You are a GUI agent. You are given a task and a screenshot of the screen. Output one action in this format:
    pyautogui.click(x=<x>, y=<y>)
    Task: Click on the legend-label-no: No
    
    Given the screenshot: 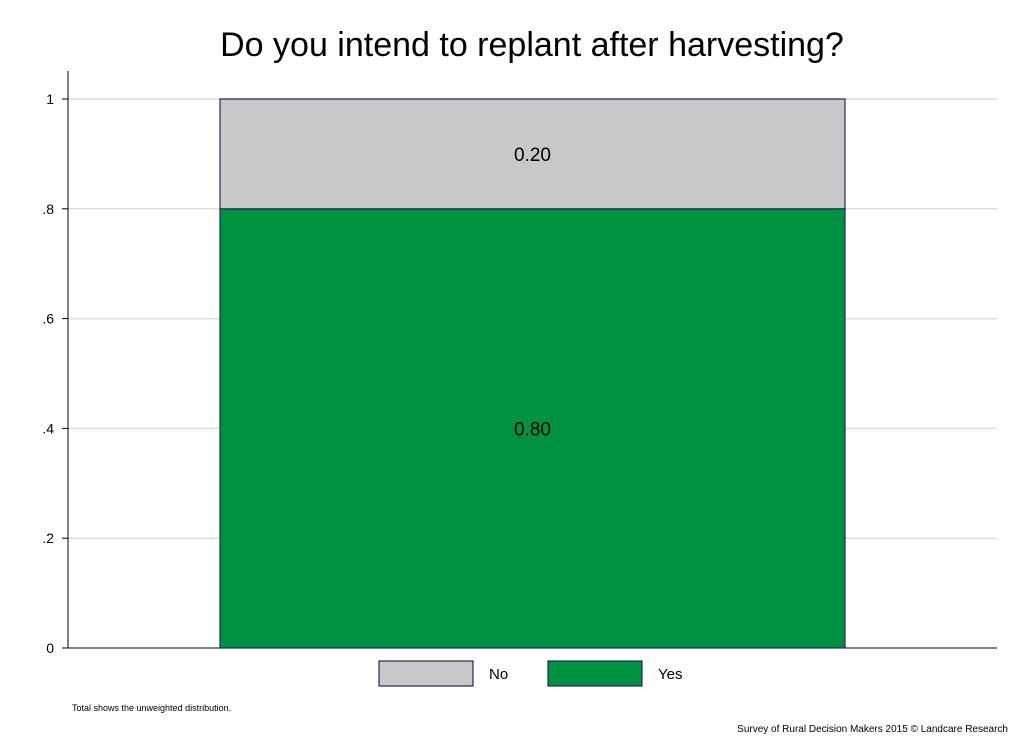 What is the action you would take?
    pyautogui.click(x=498, y=674)
    